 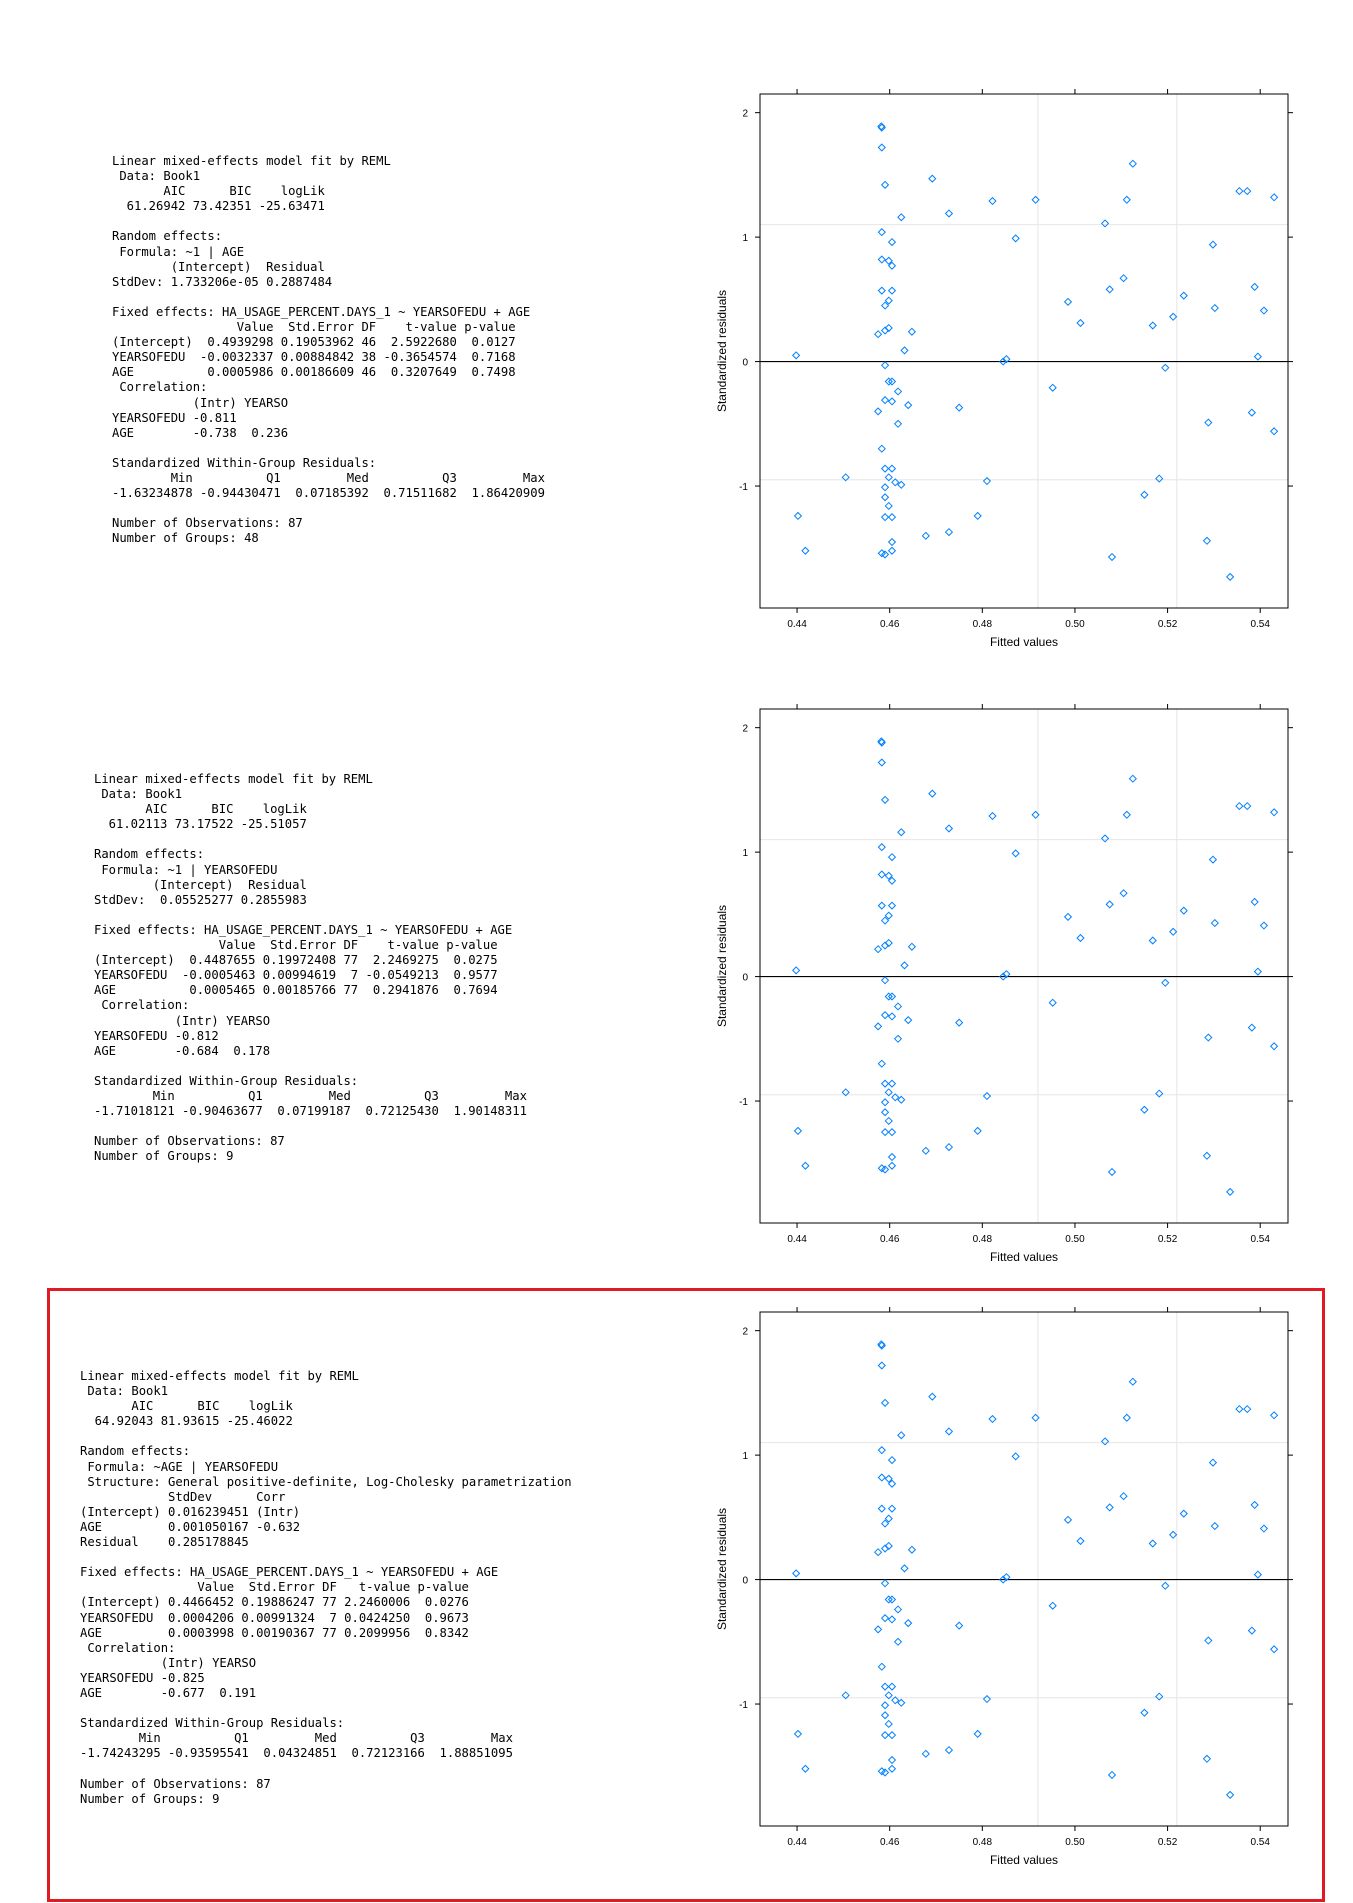 I want to click on summary-line: Number of Groups: 48, so click(x=185, y=538).